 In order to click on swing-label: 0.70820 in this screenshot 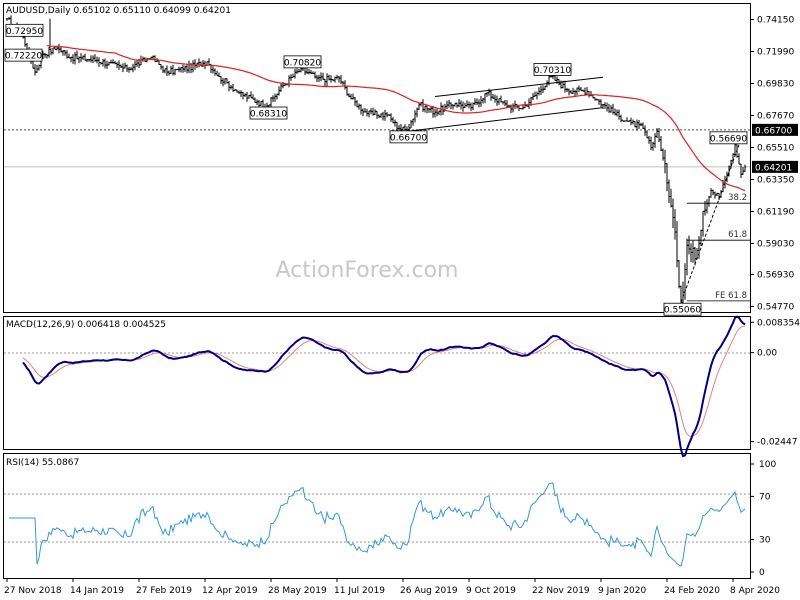, I will do `click(302, 62)`.